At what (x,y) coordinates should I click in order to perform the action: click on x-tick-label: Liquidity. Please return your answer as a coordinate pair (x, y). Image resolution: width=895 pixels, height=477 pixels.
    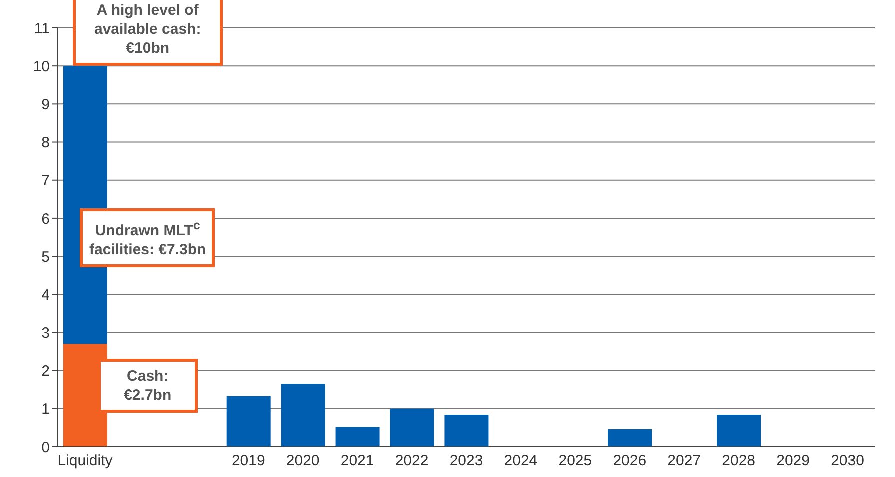
    Looking at the image, I should click on (86, 461).